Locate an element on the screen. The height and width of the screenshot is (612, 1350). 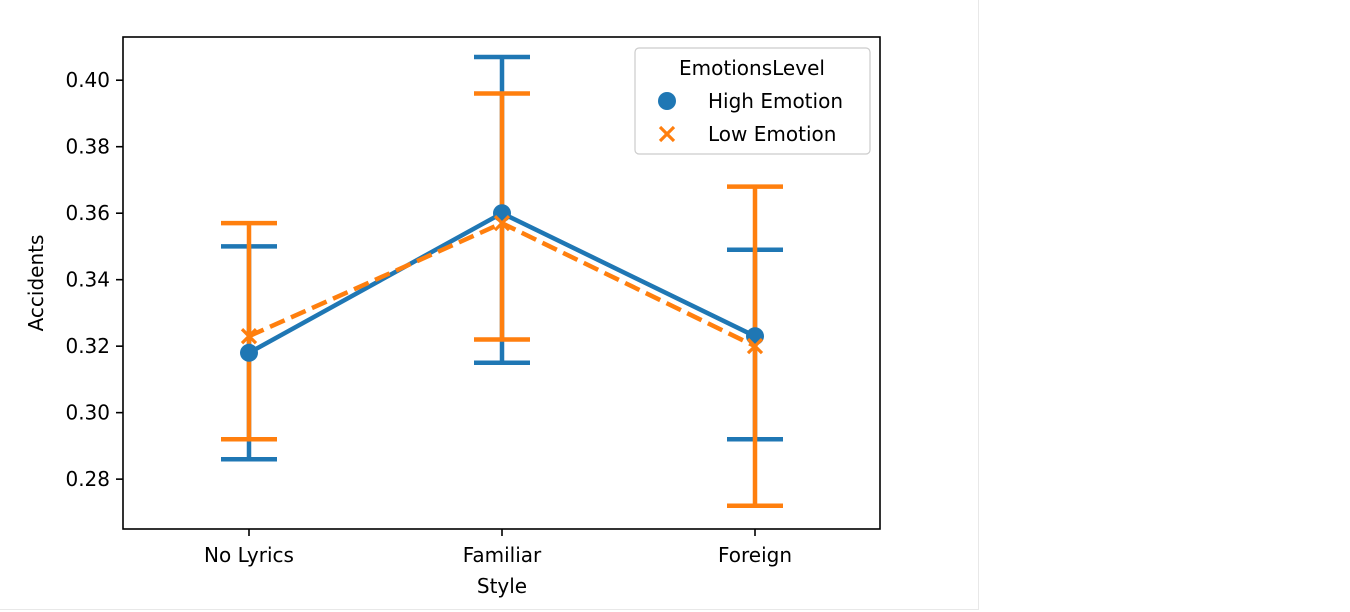
legend-marker-high-emotion is located at coordinates (667, 101).